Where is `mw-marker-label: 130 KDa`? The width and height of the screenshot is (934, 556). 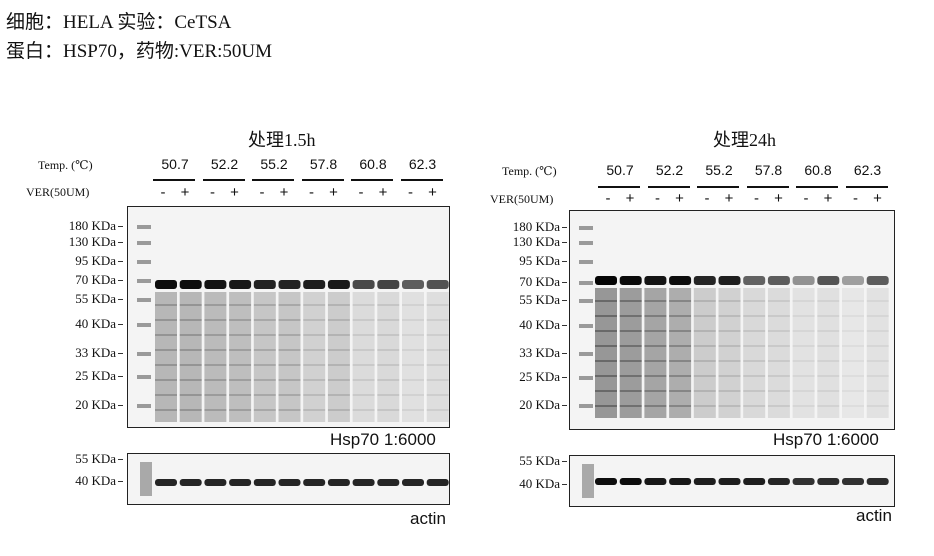 mw-marker-label: 130 KDa is located at coordinates (536, 241).